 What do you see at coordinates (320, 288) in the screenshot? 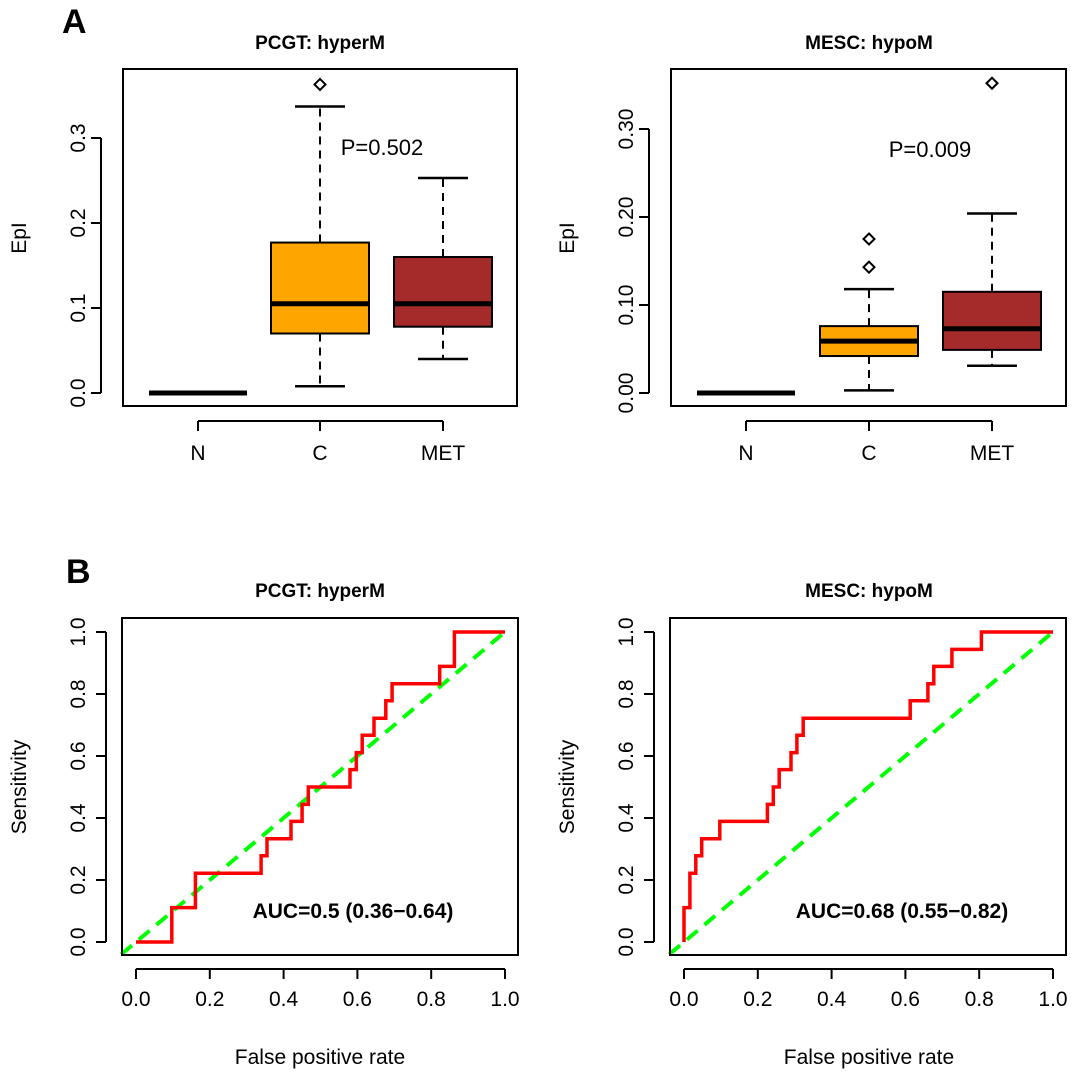
I see `box-c` at bounding box center [320, 288].